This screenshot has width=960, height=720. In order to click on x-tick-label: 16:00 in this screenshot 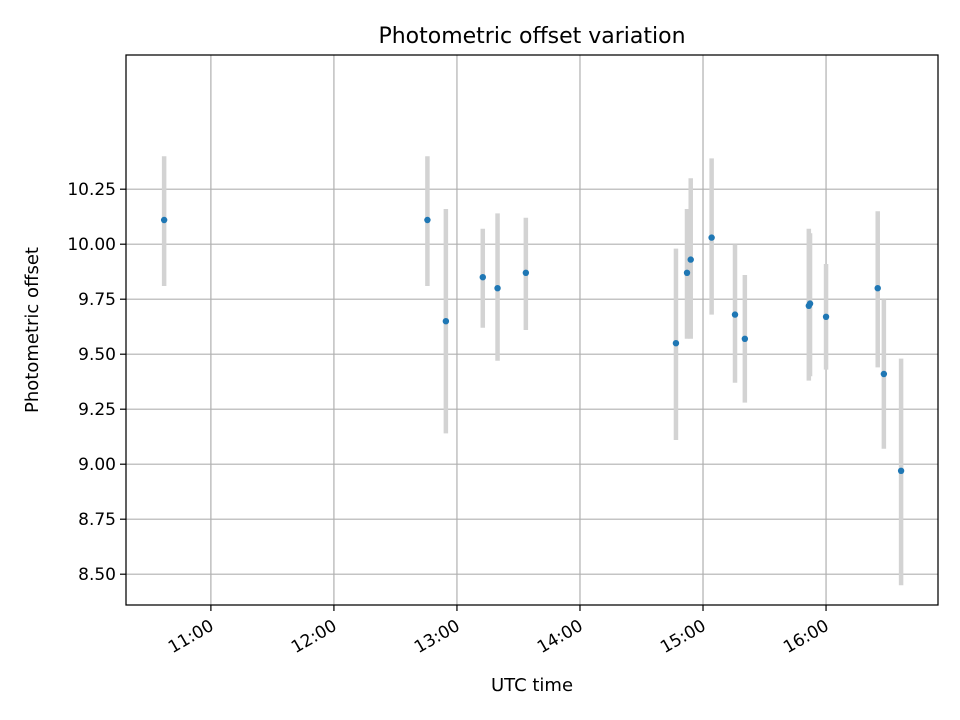, I will do `click(806, 637)`.